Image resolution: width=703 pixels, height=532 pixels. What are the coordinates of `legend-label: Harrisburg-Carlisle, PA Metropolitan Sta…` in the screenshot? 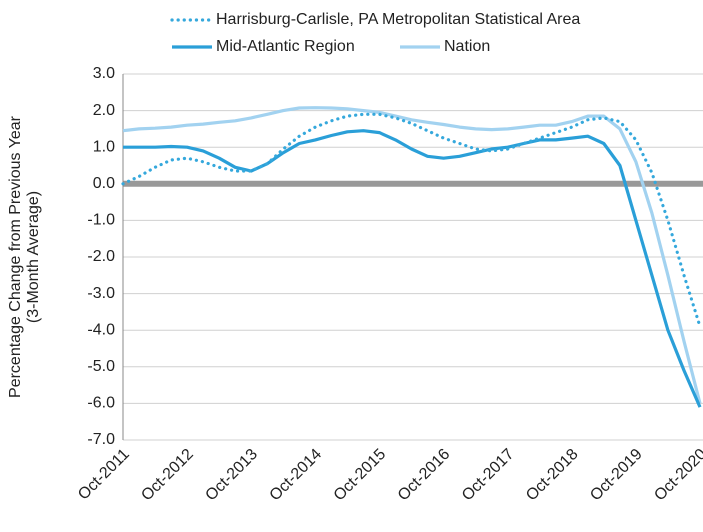 It's located at (398, 19).